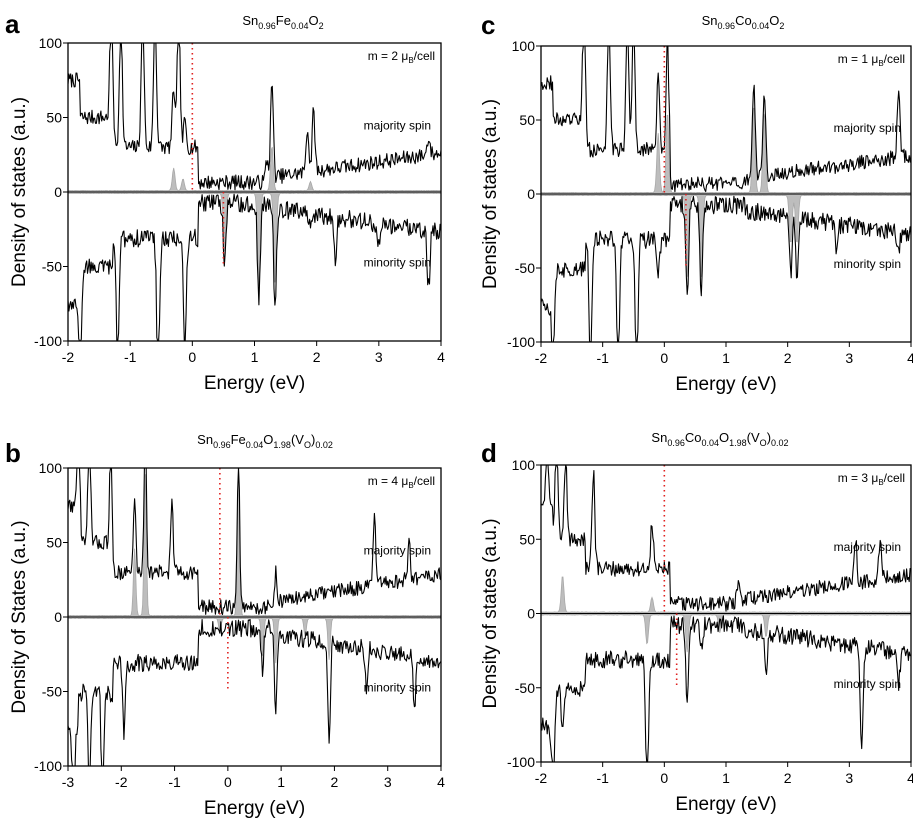 Image resolution: width=913 pixels, height=821 pixels. I want to click on total-dos-majority-d, so click(726, 538).